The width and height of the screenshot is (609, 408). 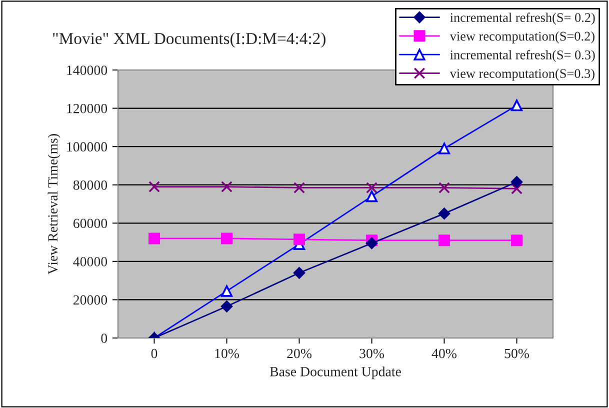 I want to click on y-tick-label: 80000, so click(x=90, y=185).